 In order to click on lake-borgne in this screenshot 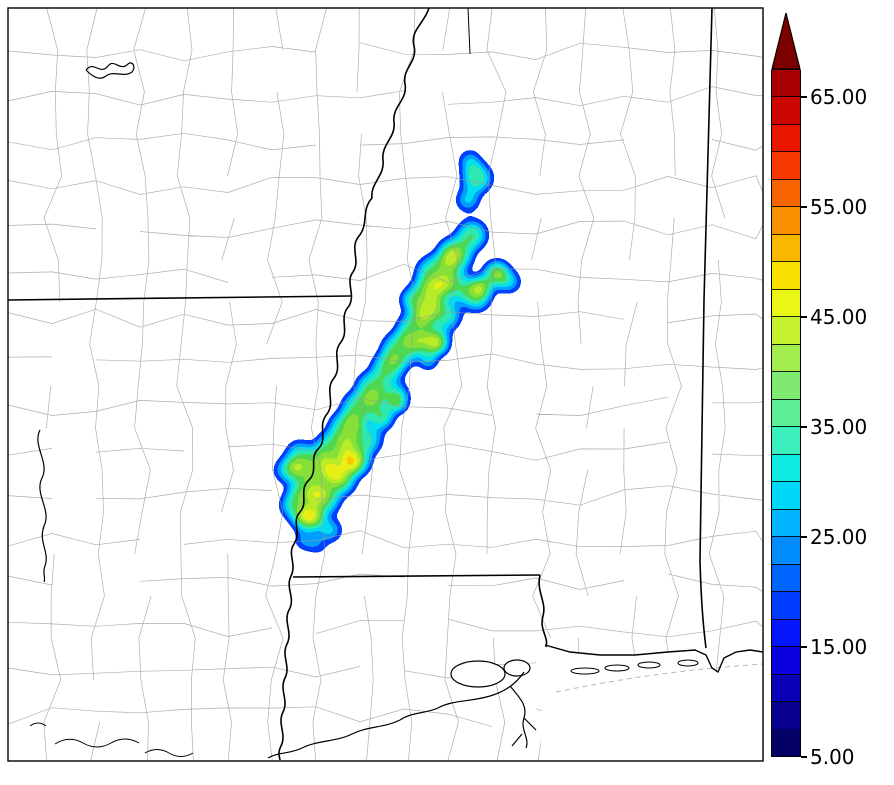, I will do `click(517, 668)`.